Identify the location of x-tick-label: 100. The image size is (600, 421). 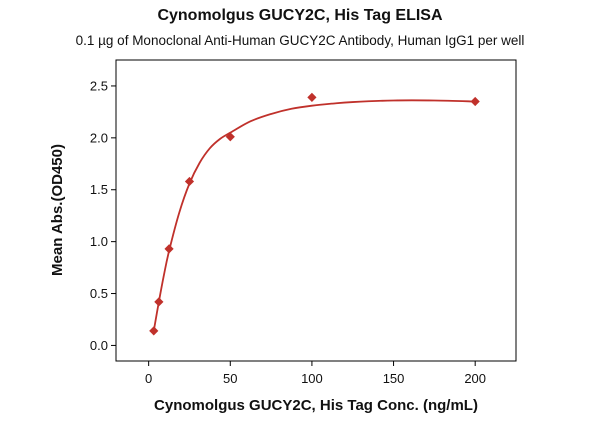
(312, 378).